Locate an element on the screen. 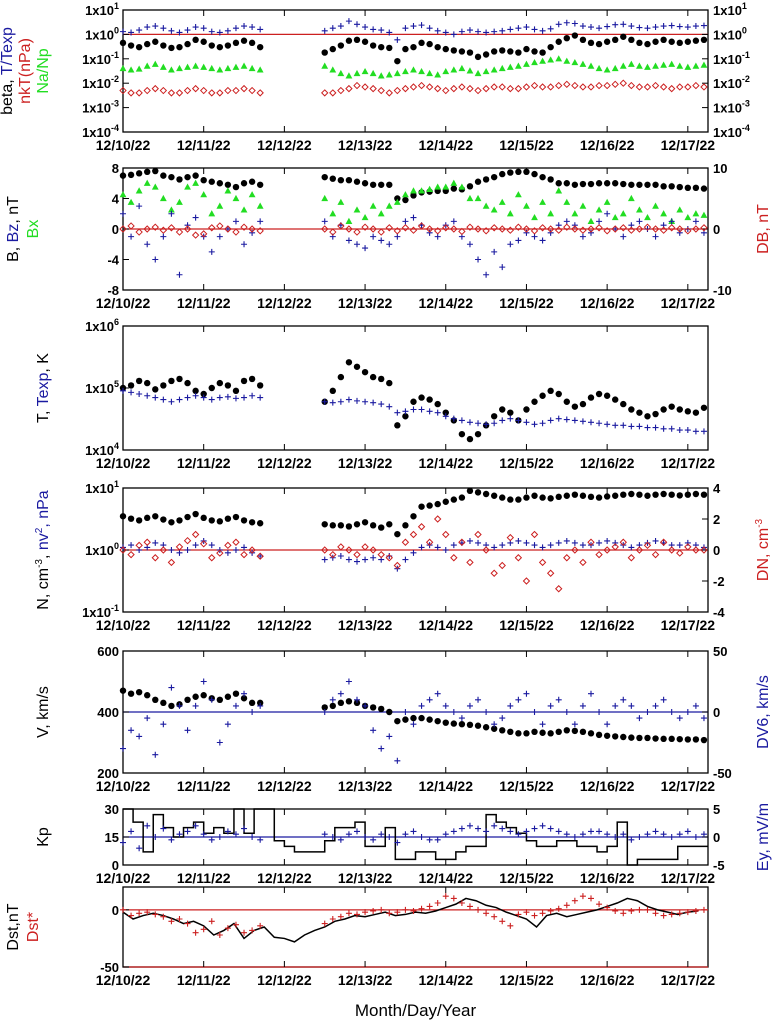  tick-label: 600 is located at coordinates (108, 651).